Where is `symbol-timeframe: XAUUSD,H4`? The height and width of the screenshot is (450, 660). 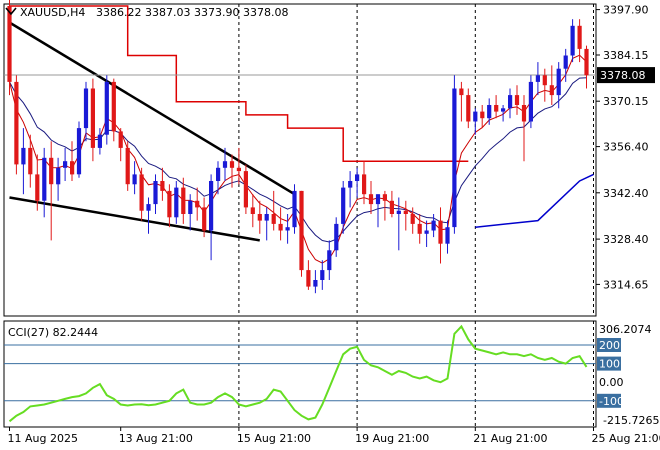 symbol-timeframe: XAUUSD,H4 is located at coordinates (52, 12).